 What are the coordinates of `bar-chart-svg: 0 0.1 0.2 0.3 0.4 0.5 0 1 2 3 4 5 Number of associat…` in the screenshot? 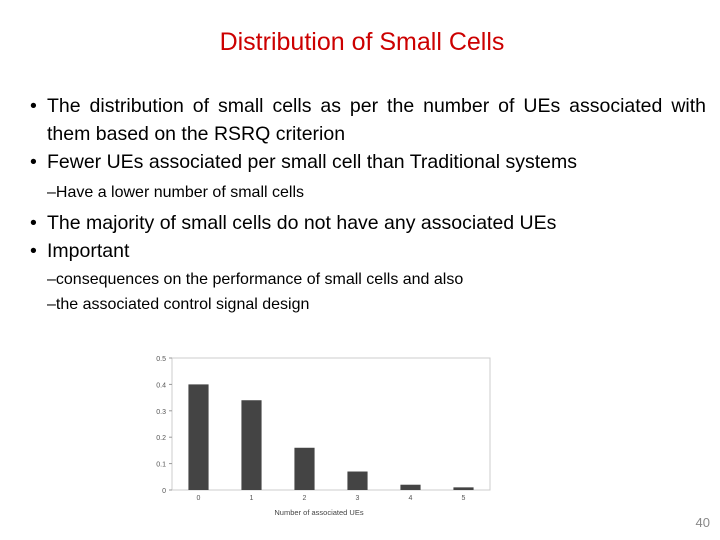 It's located at (323, 436).